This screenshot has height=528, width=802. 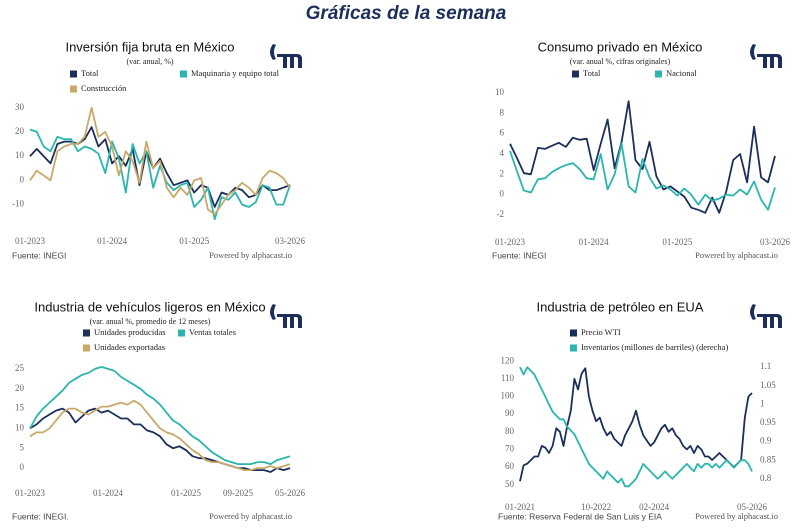 I want to click on y2-tick-label: 0.95, so click(x=768, y=422).